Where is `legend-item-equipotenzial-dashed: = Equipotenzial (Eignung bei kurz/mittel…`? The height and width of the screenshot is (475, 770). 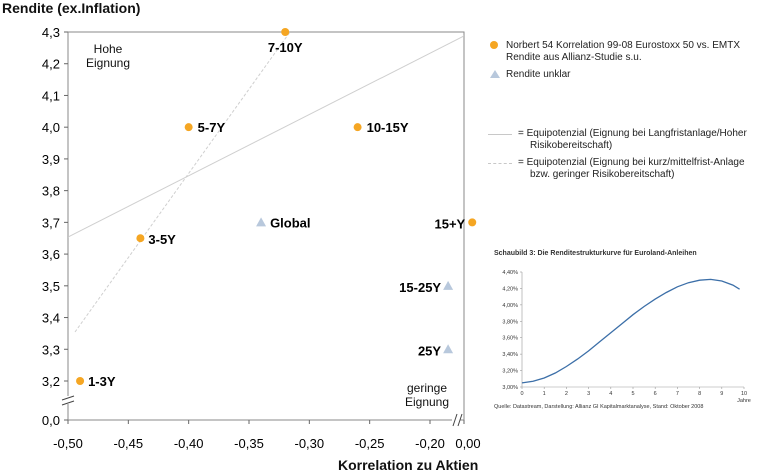
legend-item-equipotenzial-dashed: = Equipotenzial (Eignung bei kurz/mittel… is located at coordinates (628, 169).